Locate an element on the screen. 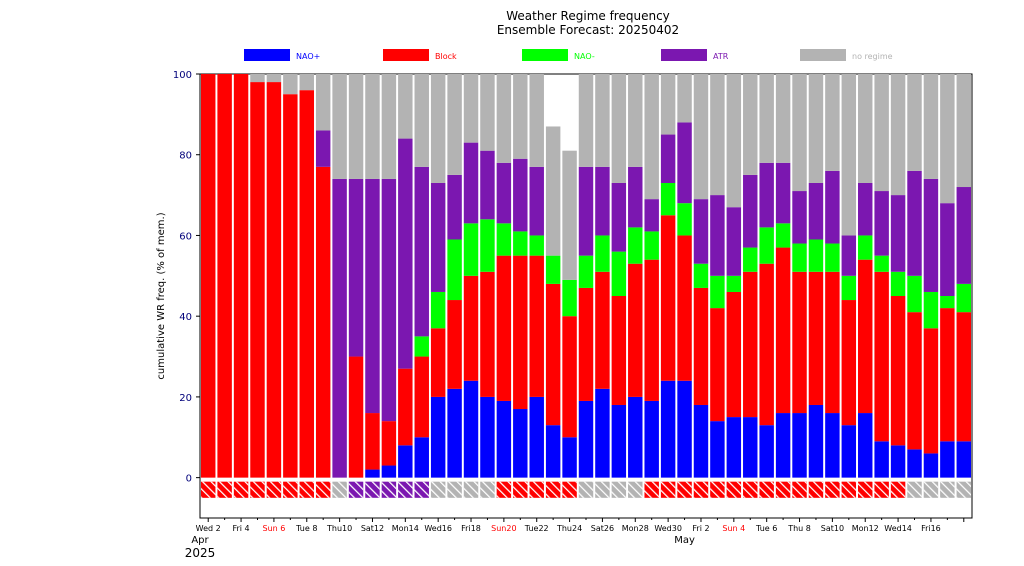 The height and width of the screenshot is (566, 1024). x-tick-label: Thu24 is located at coordinates (569, 528).